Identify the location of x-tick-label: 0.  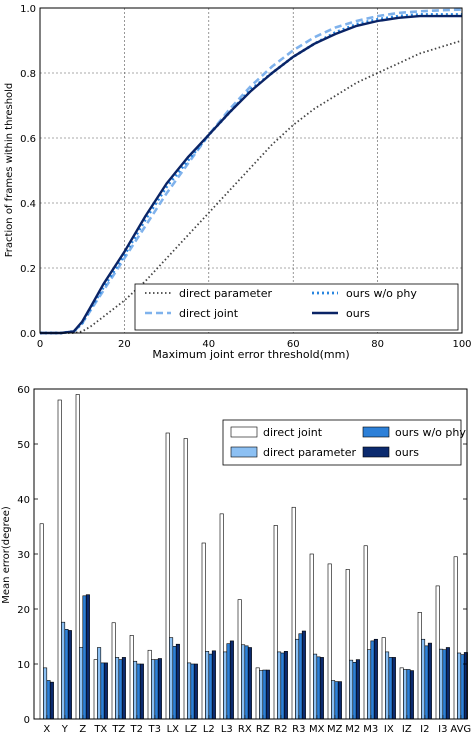
(40, 344).